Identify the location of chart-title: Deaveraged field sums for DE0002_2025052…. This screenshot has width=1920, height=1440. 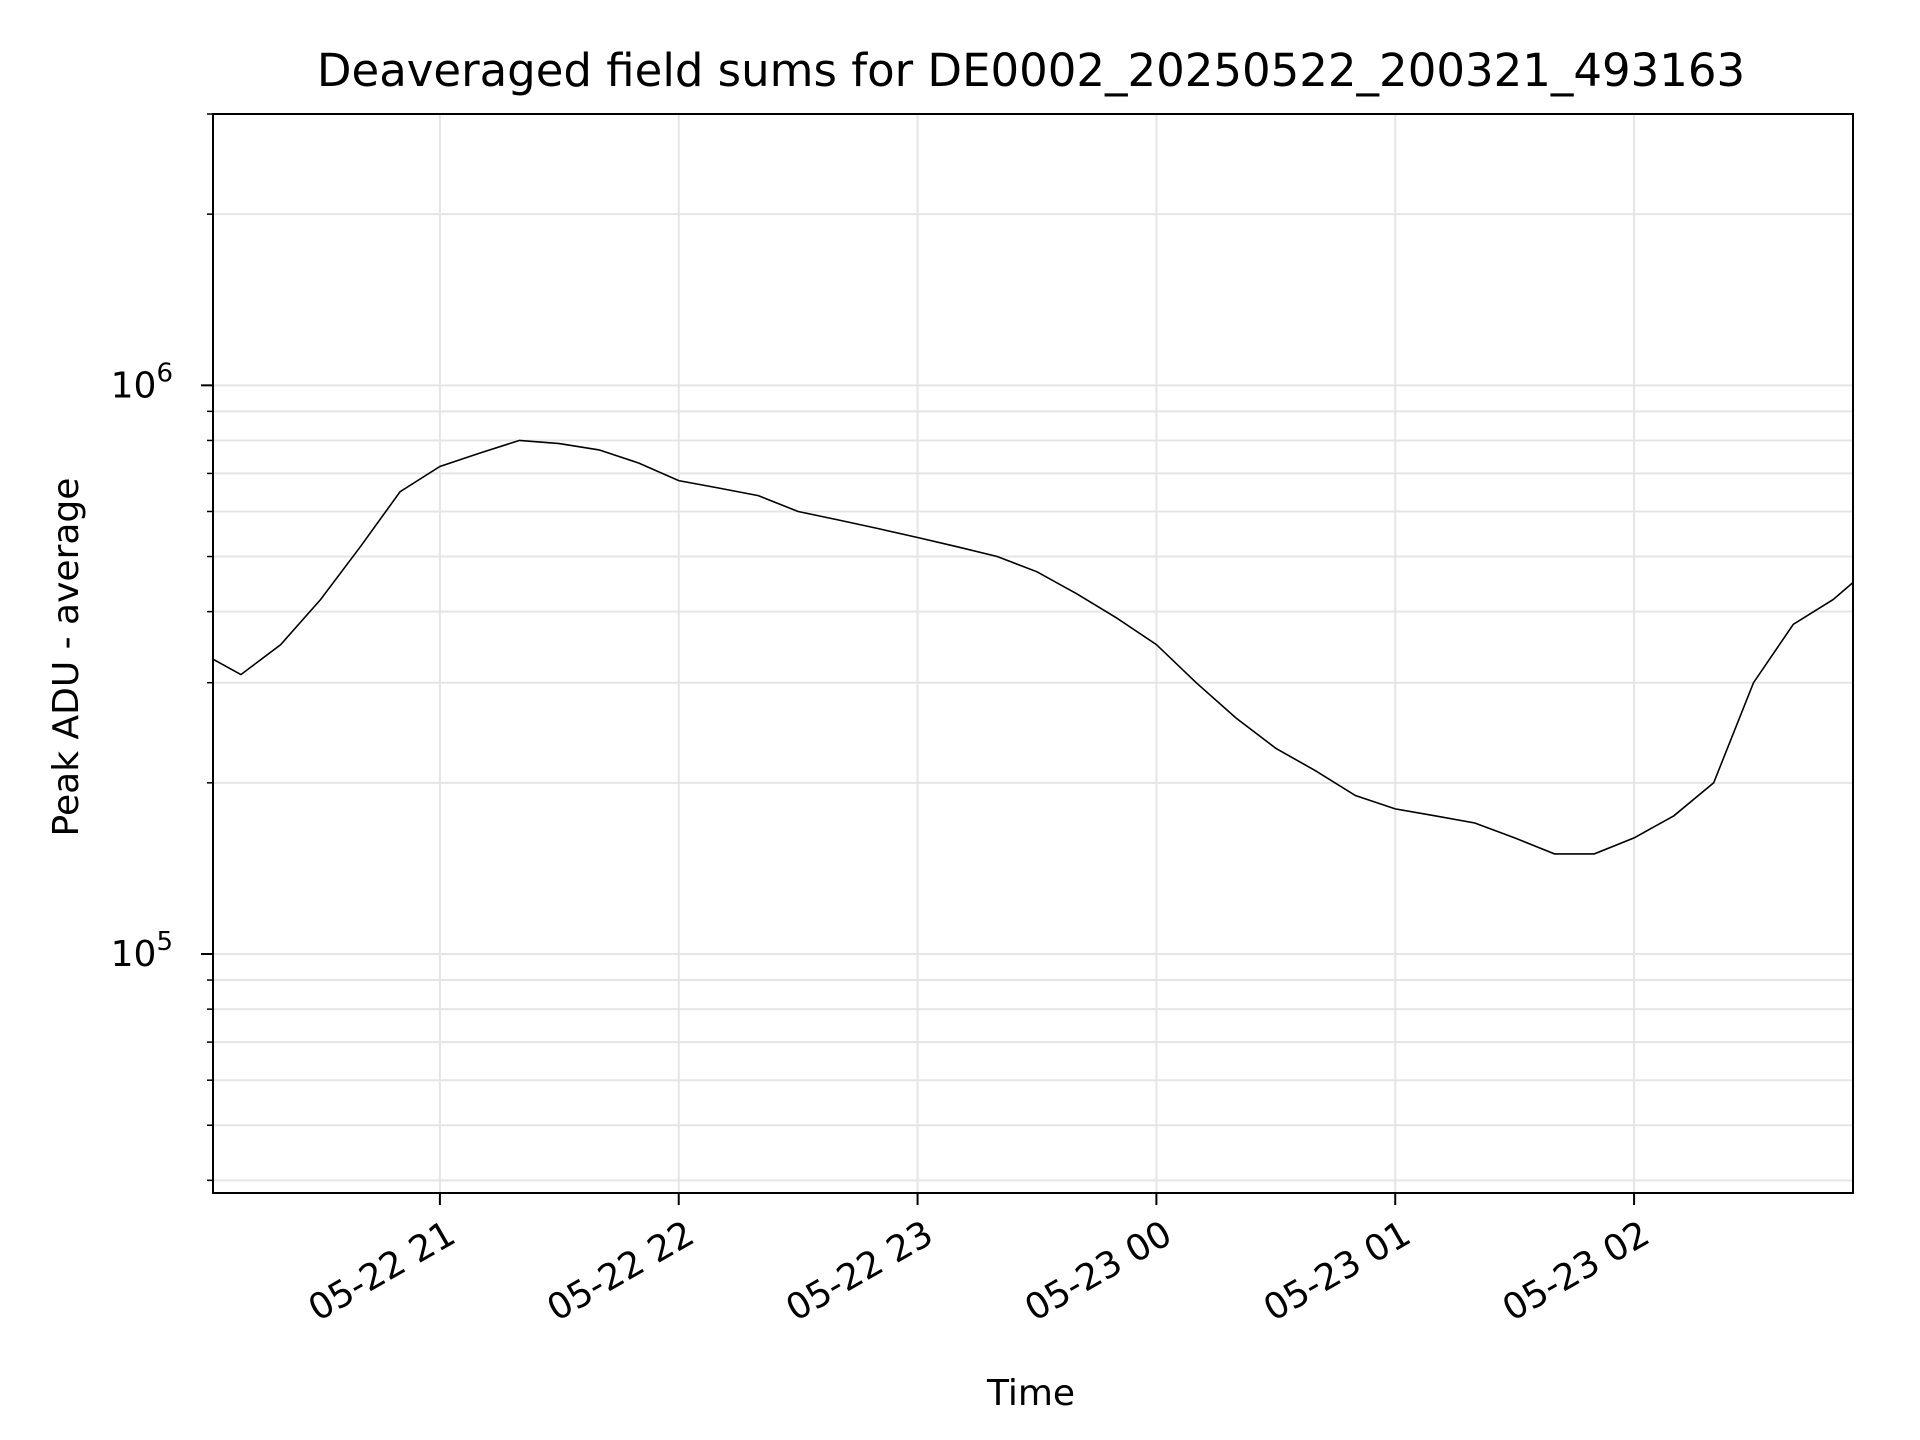
(1031, 70).